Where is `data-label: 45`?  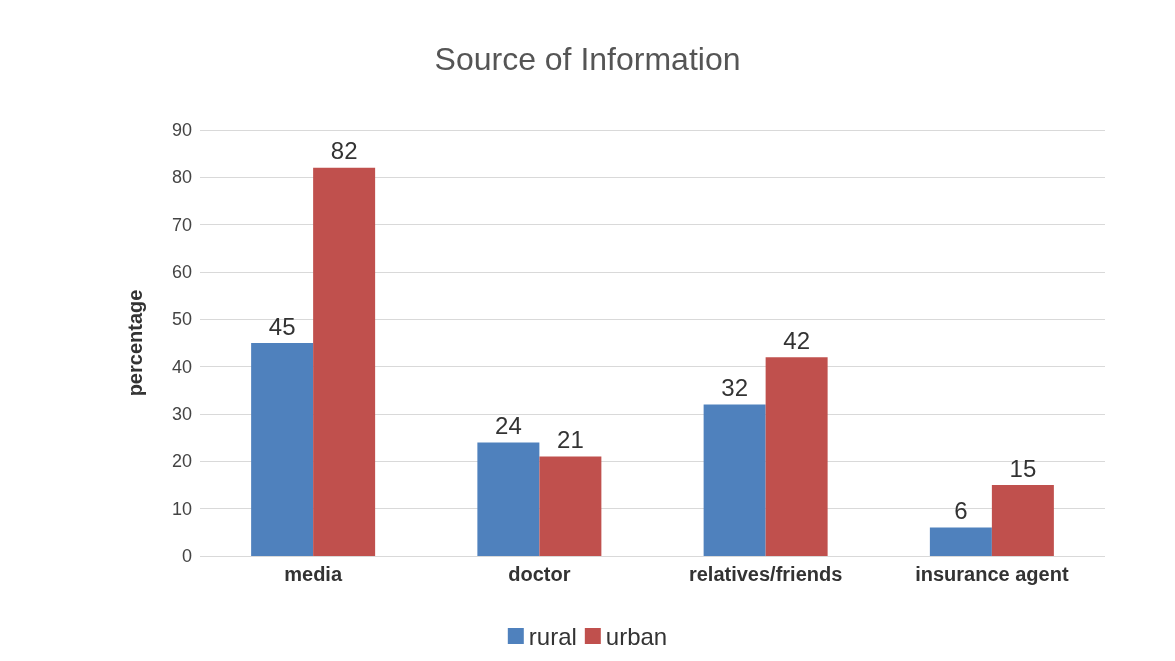
data-label: 45 is located at coordinates (282, 326).